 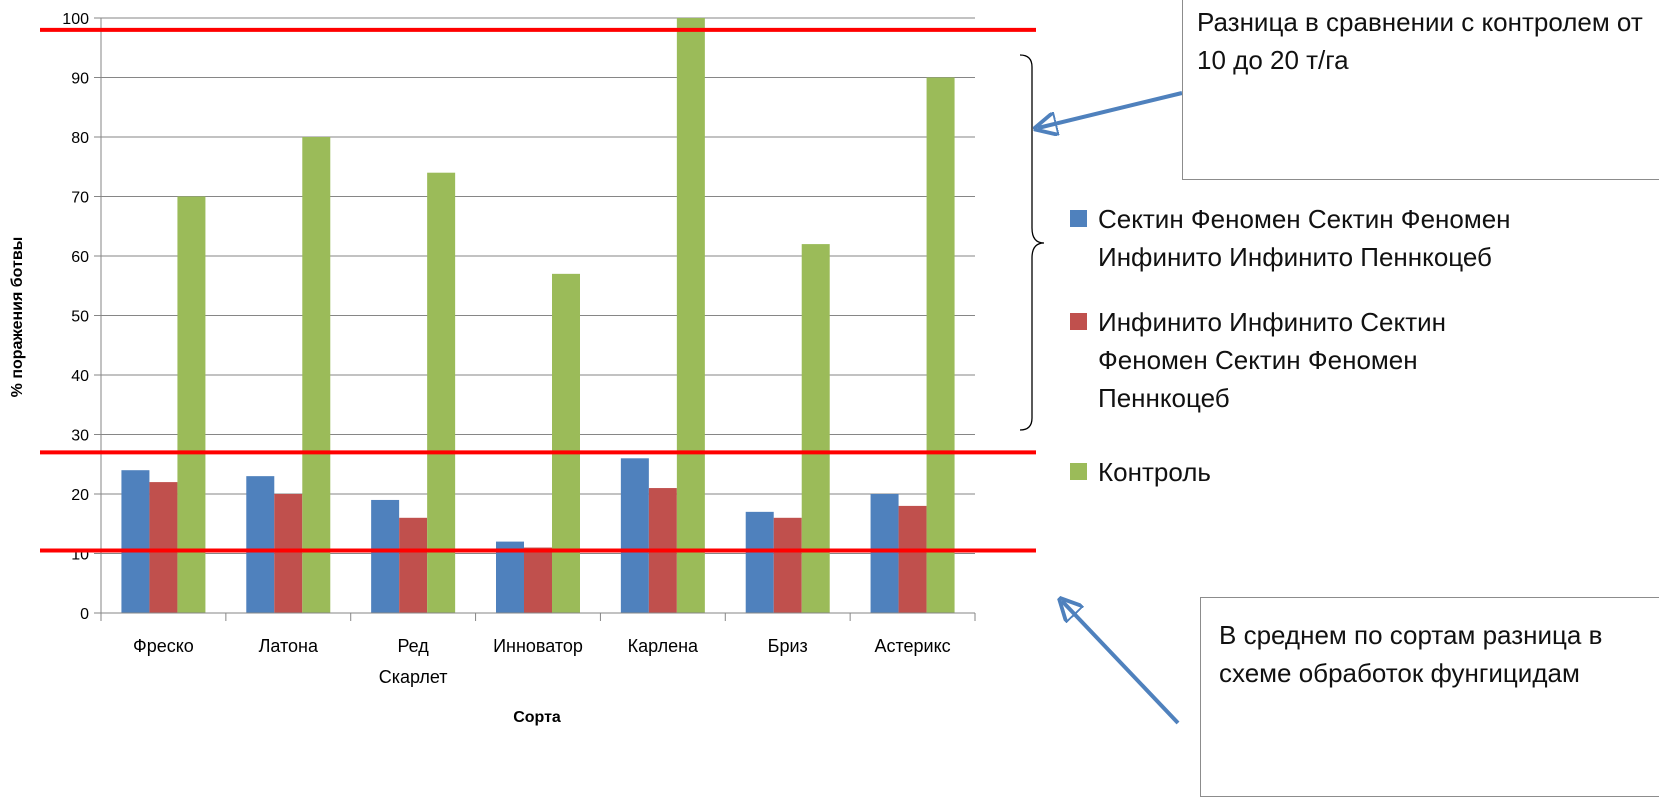 What do you see at coordinates (80, 198) in the screenshot?
I see `y-tick-label: 70` at bounding box center [80, 198].